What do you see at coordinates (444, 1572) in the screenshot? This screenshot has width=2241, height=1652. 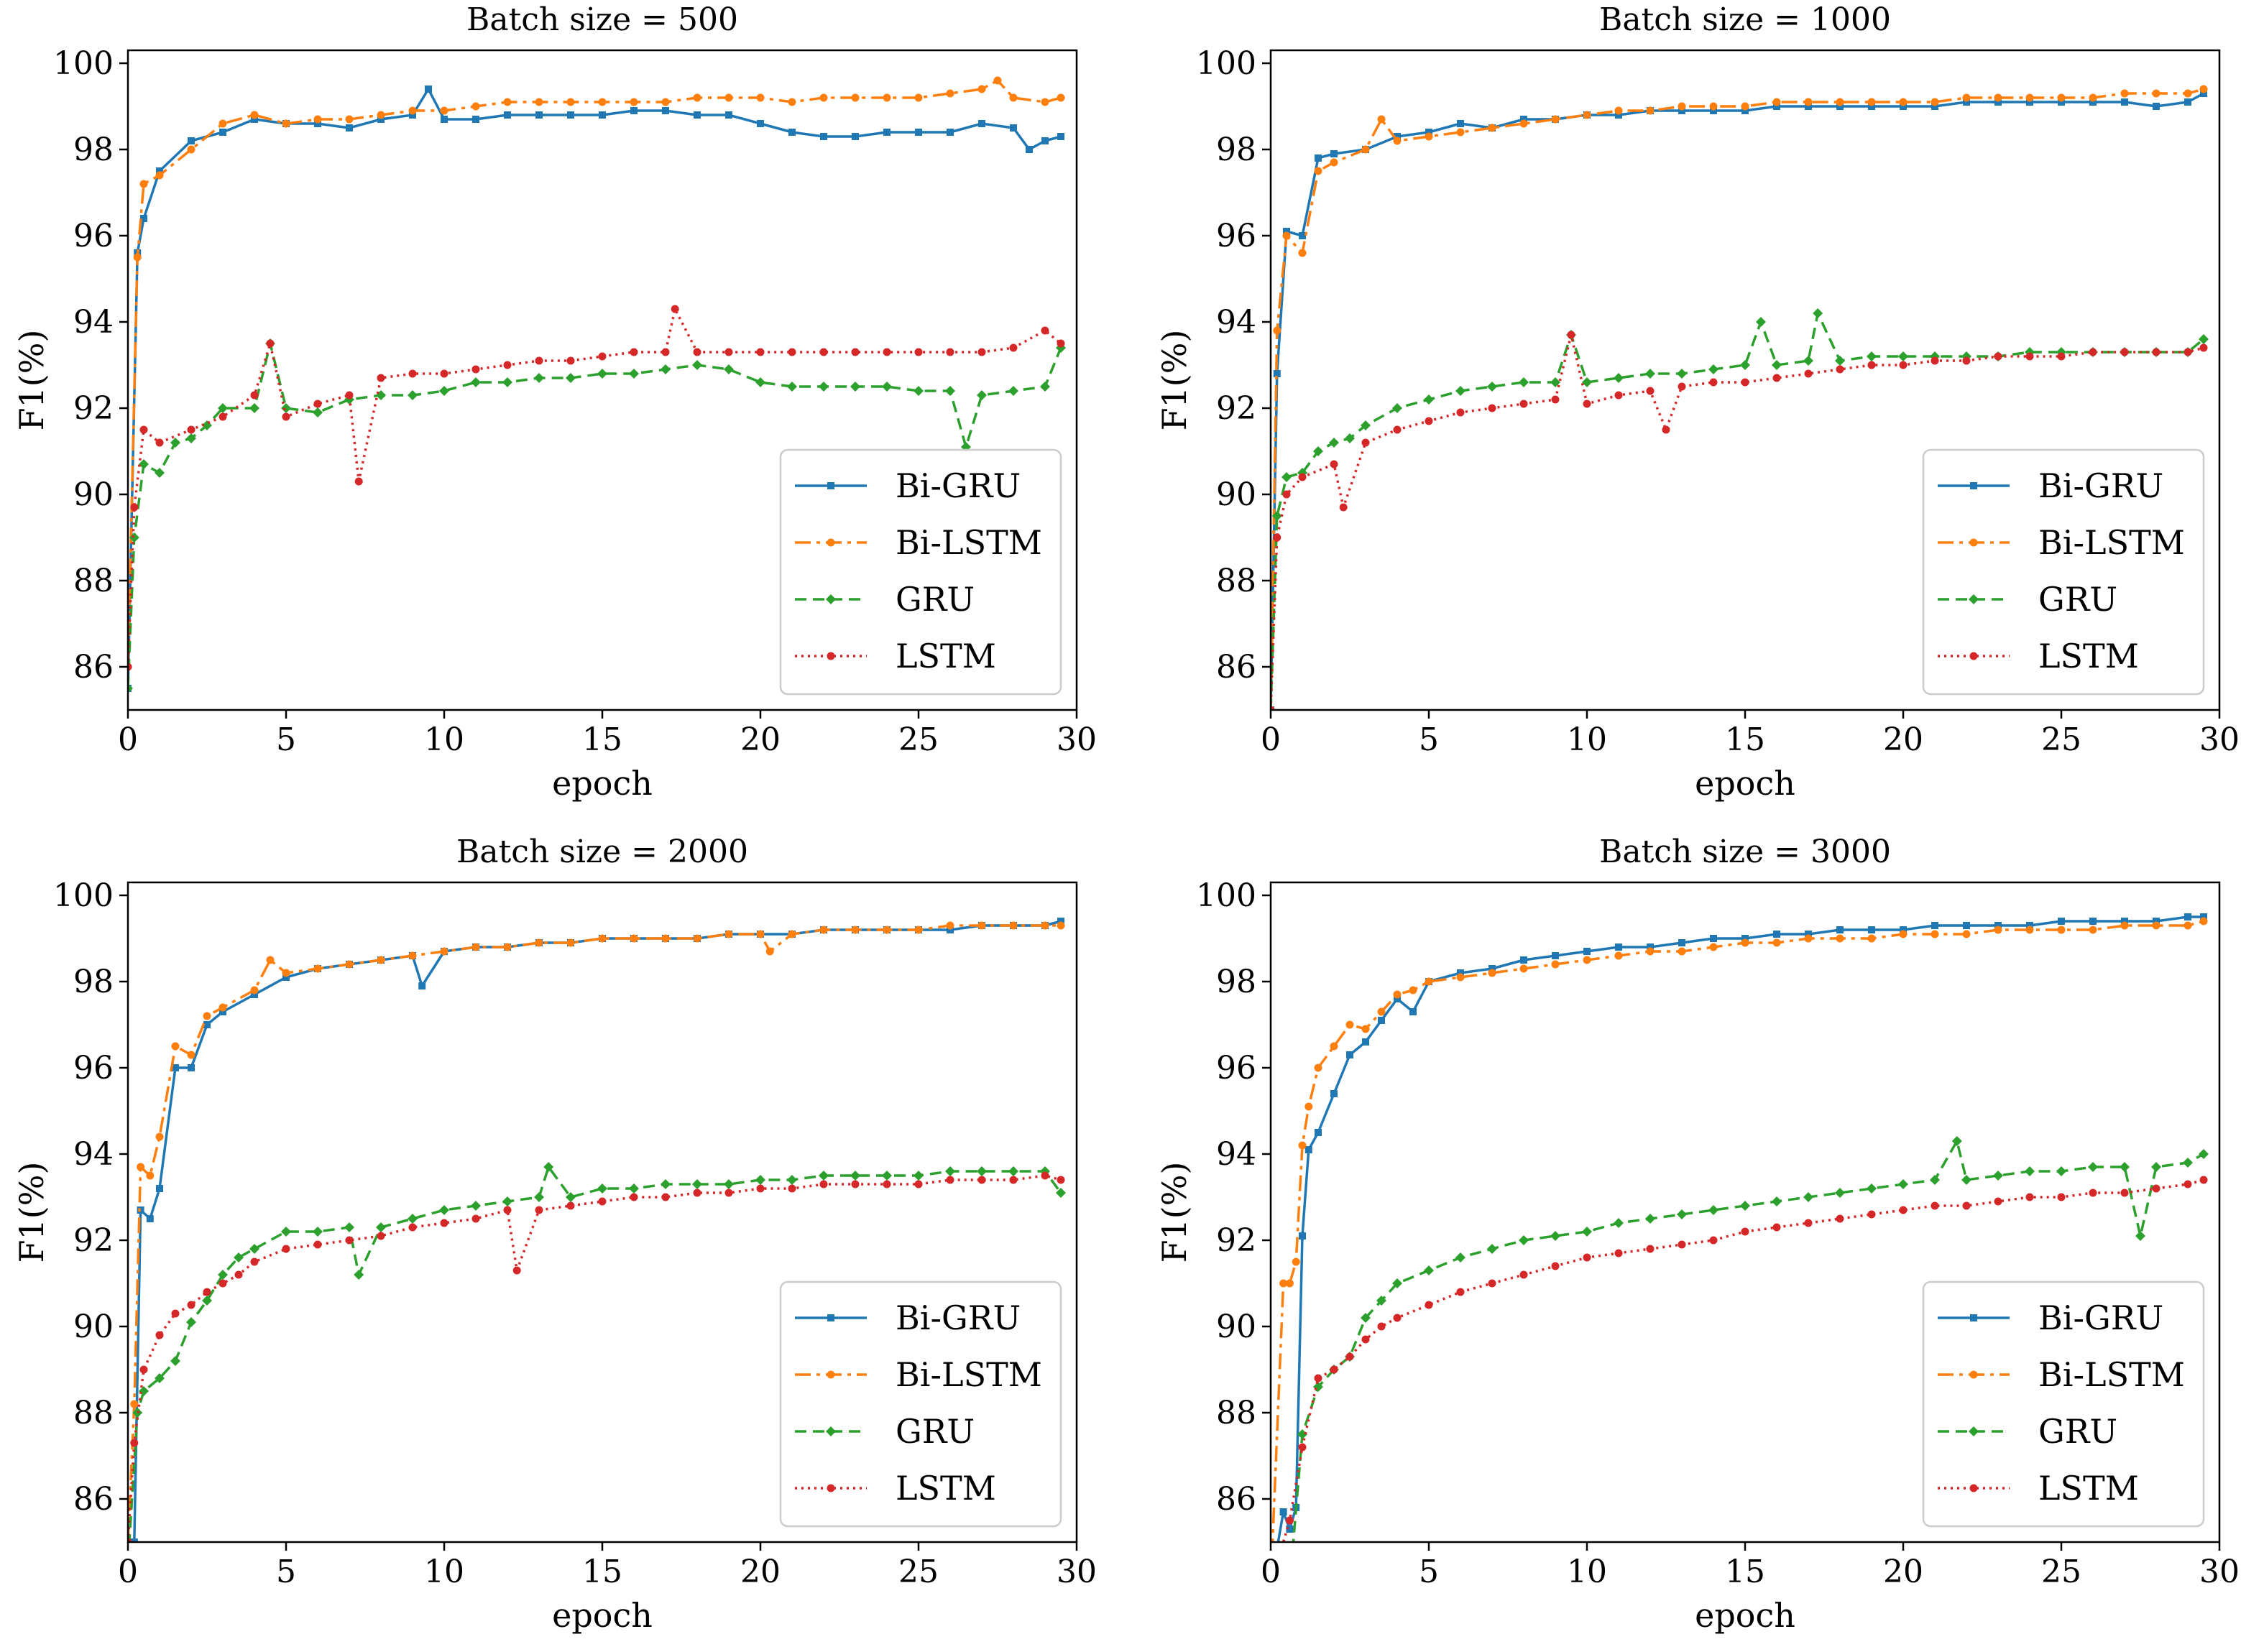 I see `x-tick-label: 10` at bounding box center [444, 1572].